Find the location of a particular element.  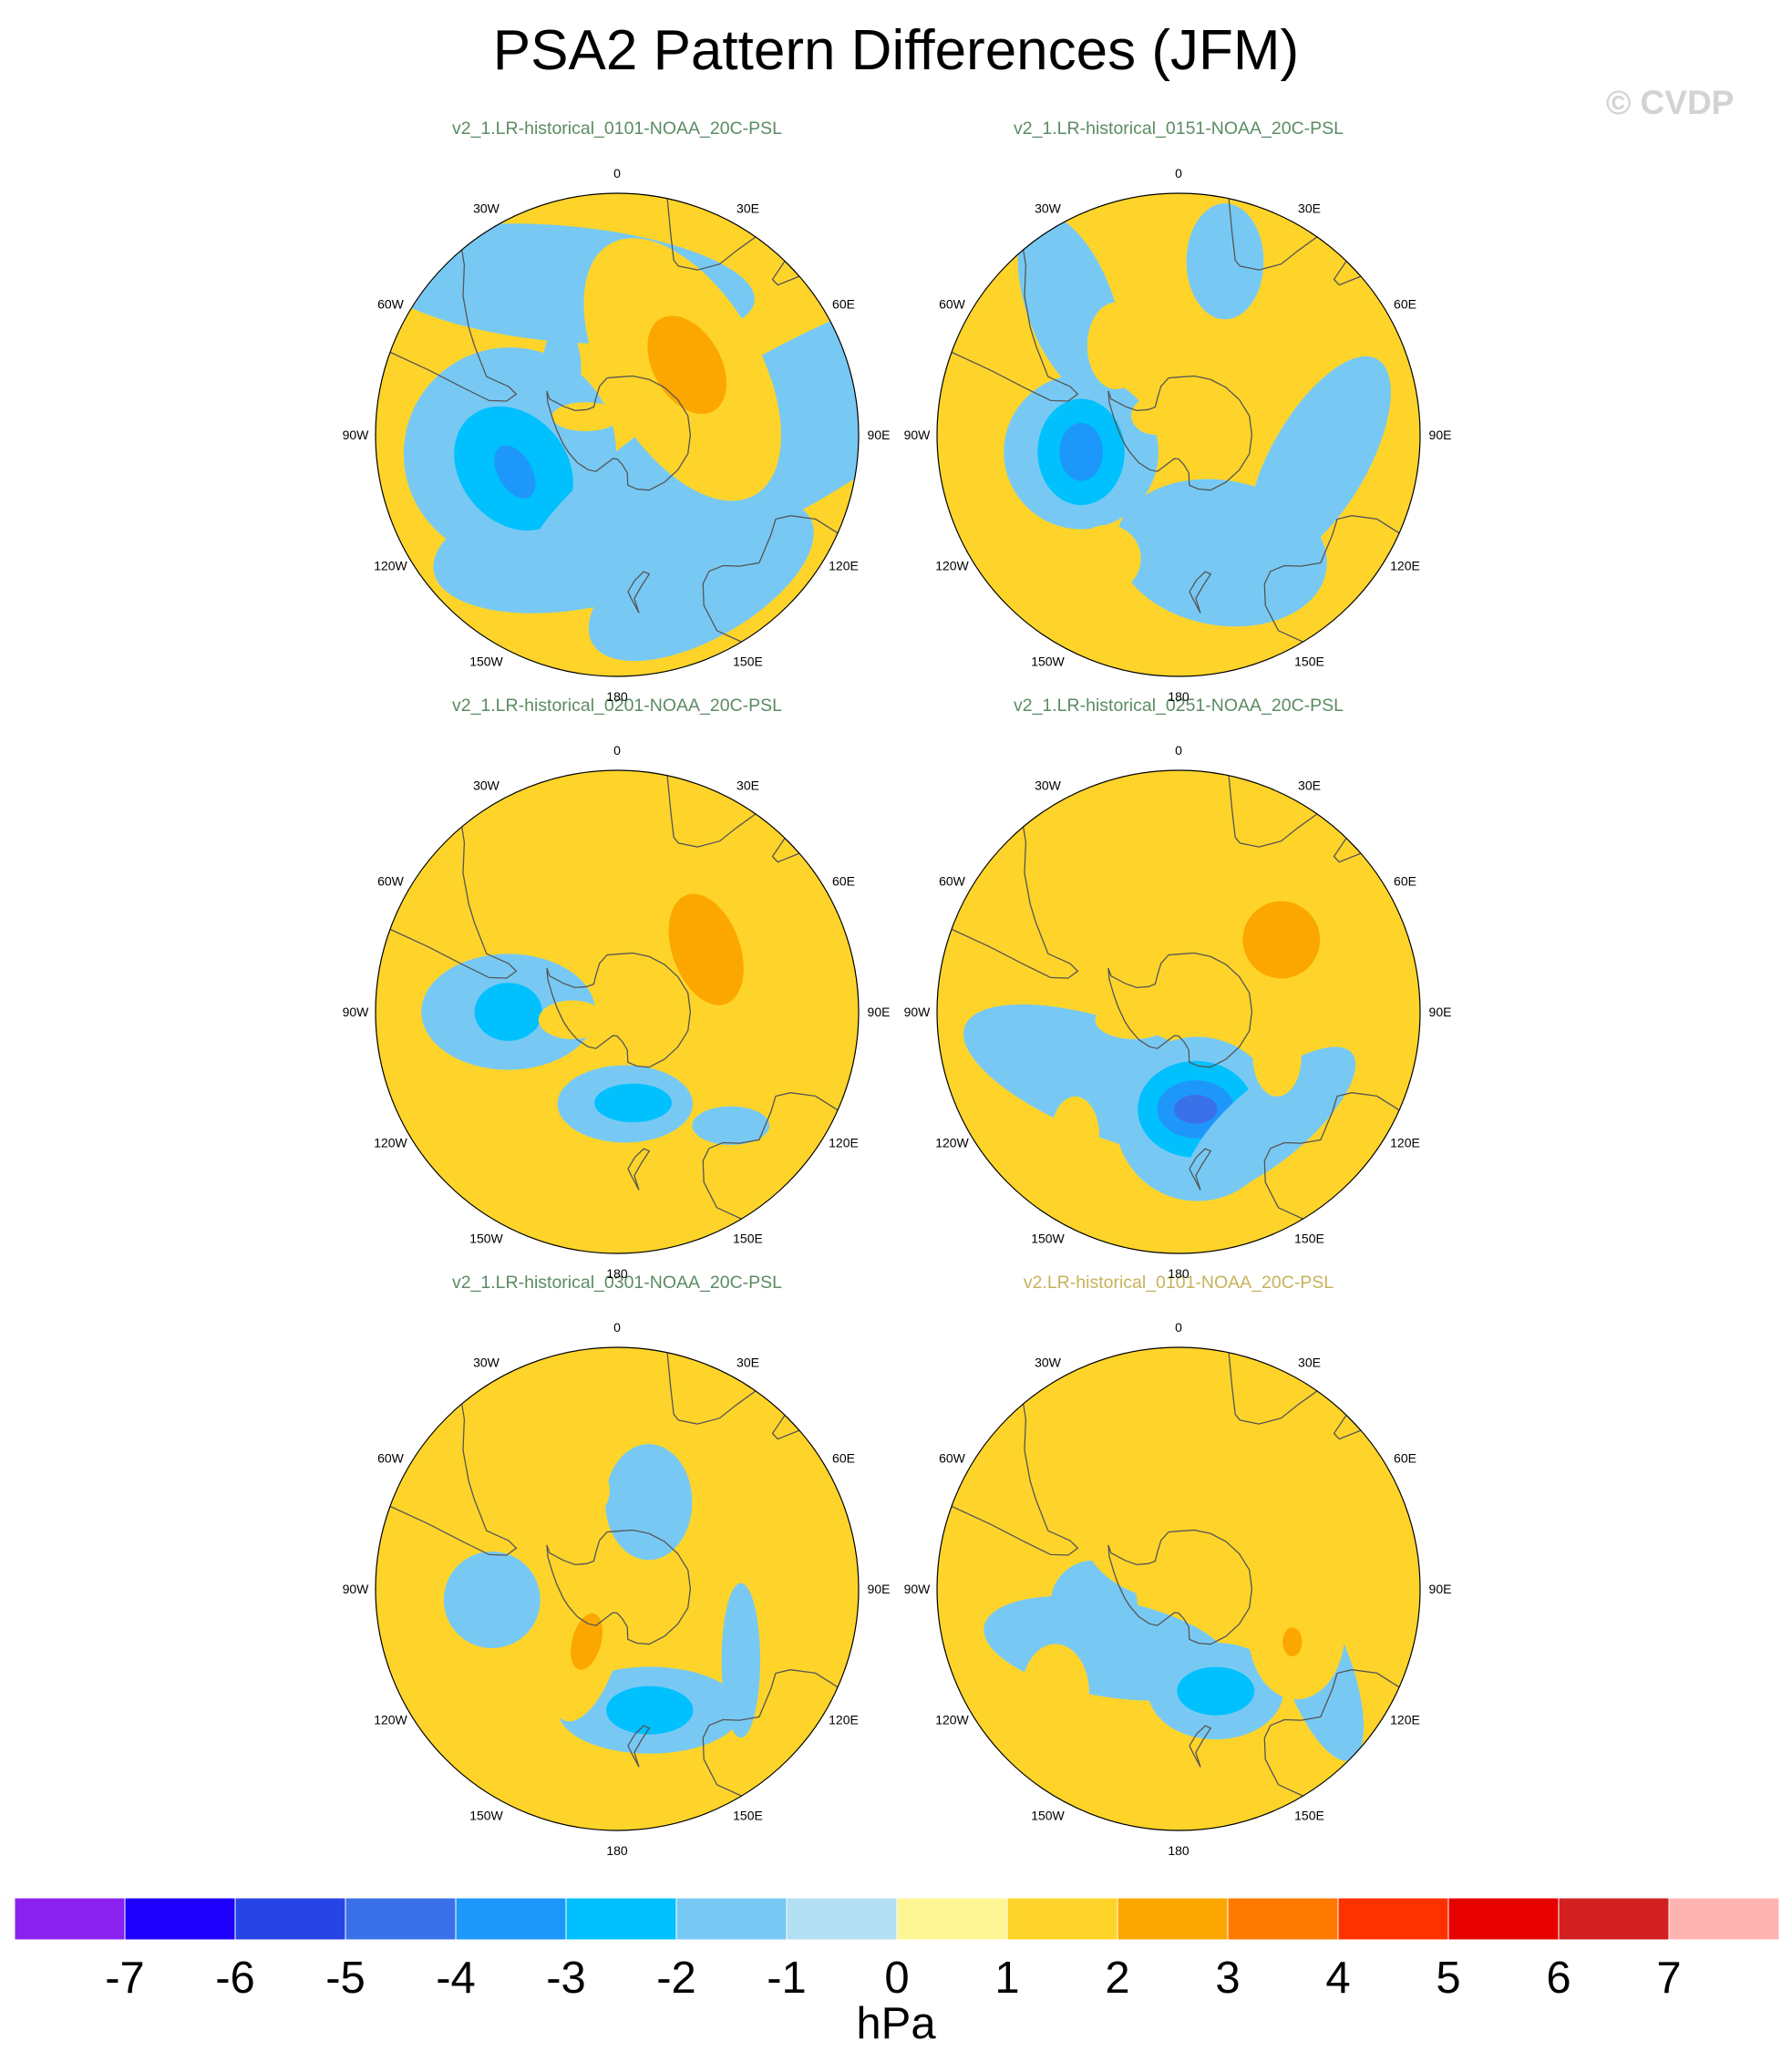

panel-title: v2_1.LR-historical_0151-NOAA_20C-PSL is located at coordinates (1178, 129).